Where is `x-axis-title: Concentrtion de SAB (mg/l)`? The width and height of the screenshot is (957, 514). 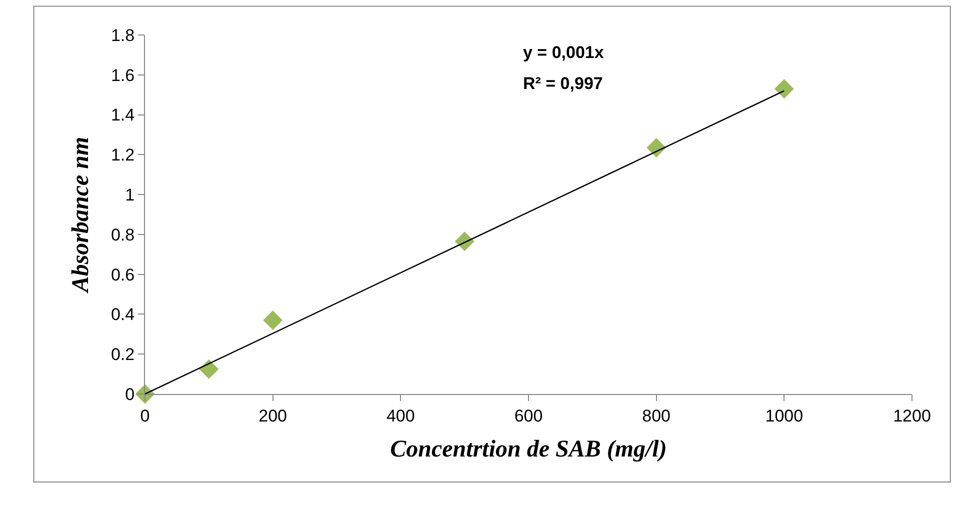
x-axis-title: Concentrtion de SAB (mg/l) is located at coordinates (528, 449).